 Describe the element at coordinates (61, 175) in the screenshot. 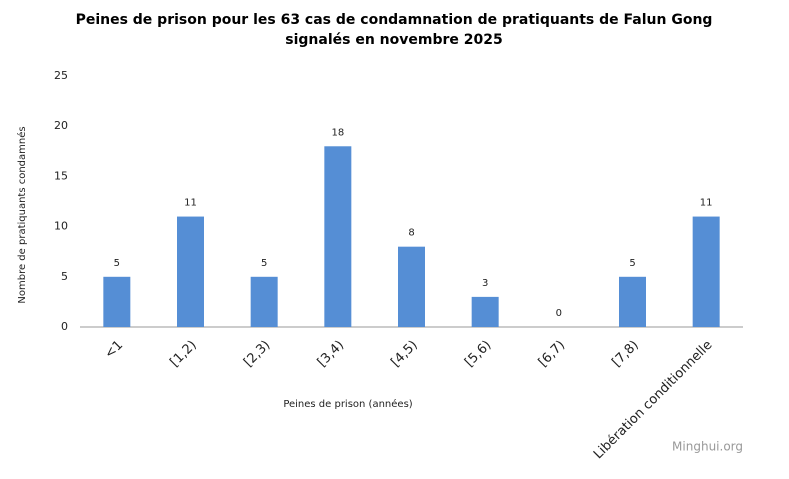

I see `y-tick-label: 15` at that location.